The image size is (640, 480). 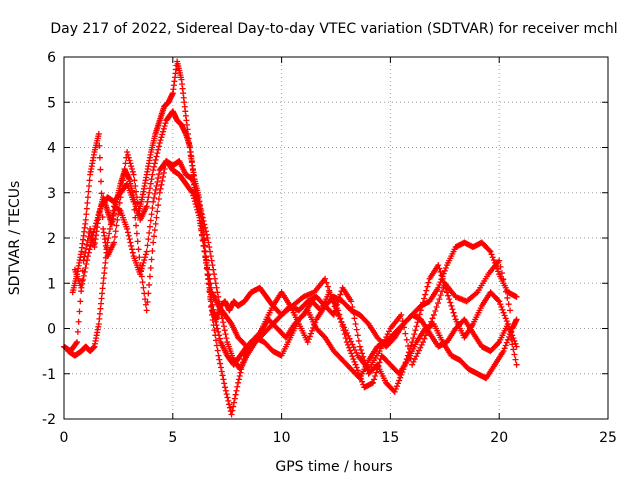 I want to click on x-tick-label: 5, so click(x=172, y=438).